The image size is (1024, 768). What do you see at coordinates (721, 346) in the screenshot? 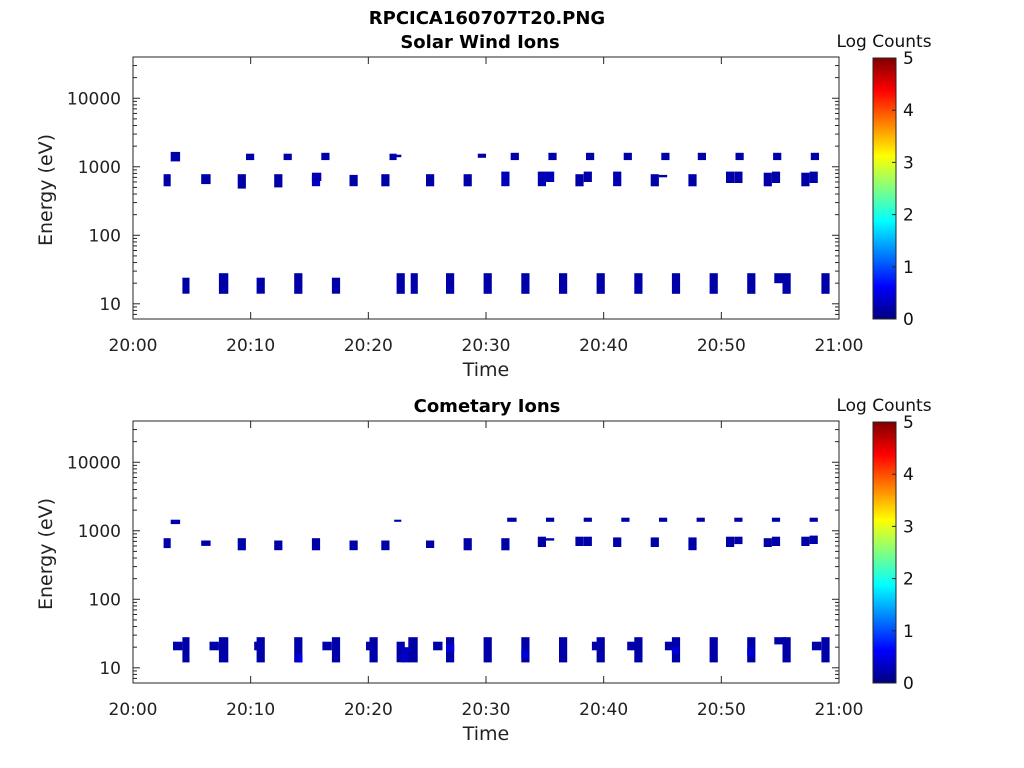
I see `x-tick-label: 20:50` at bounding box center [721, 346].